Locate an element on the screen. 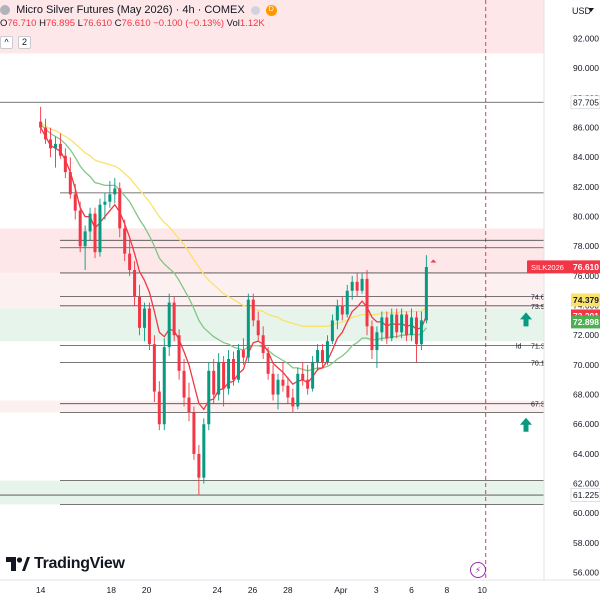  flash-icon: ⚡ is located at coordinates (478, 570).